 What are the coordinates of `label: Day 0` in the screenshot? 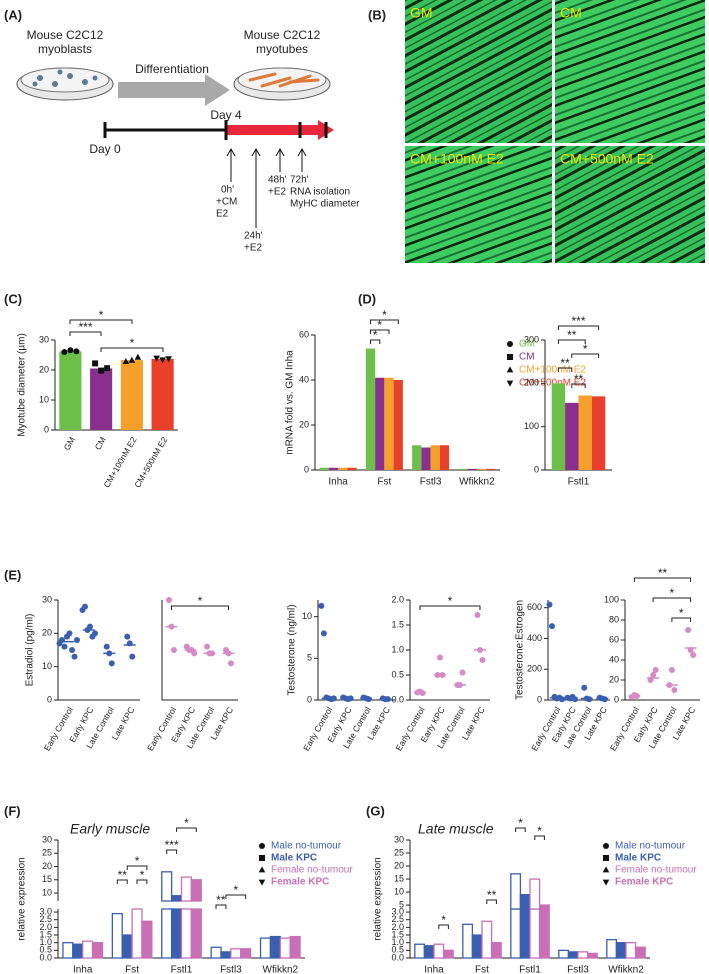 It's located at (105, 149).